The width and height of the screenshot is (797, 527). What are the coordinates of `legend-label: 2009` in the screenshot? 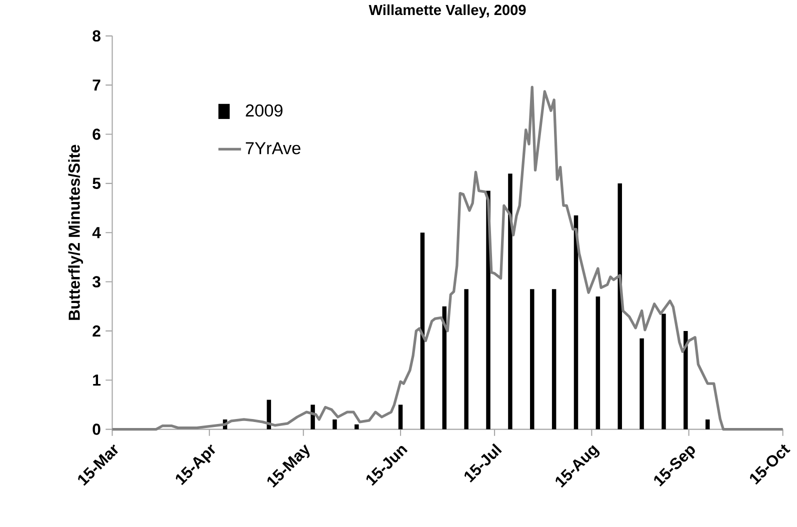 It's located at (264, 110).